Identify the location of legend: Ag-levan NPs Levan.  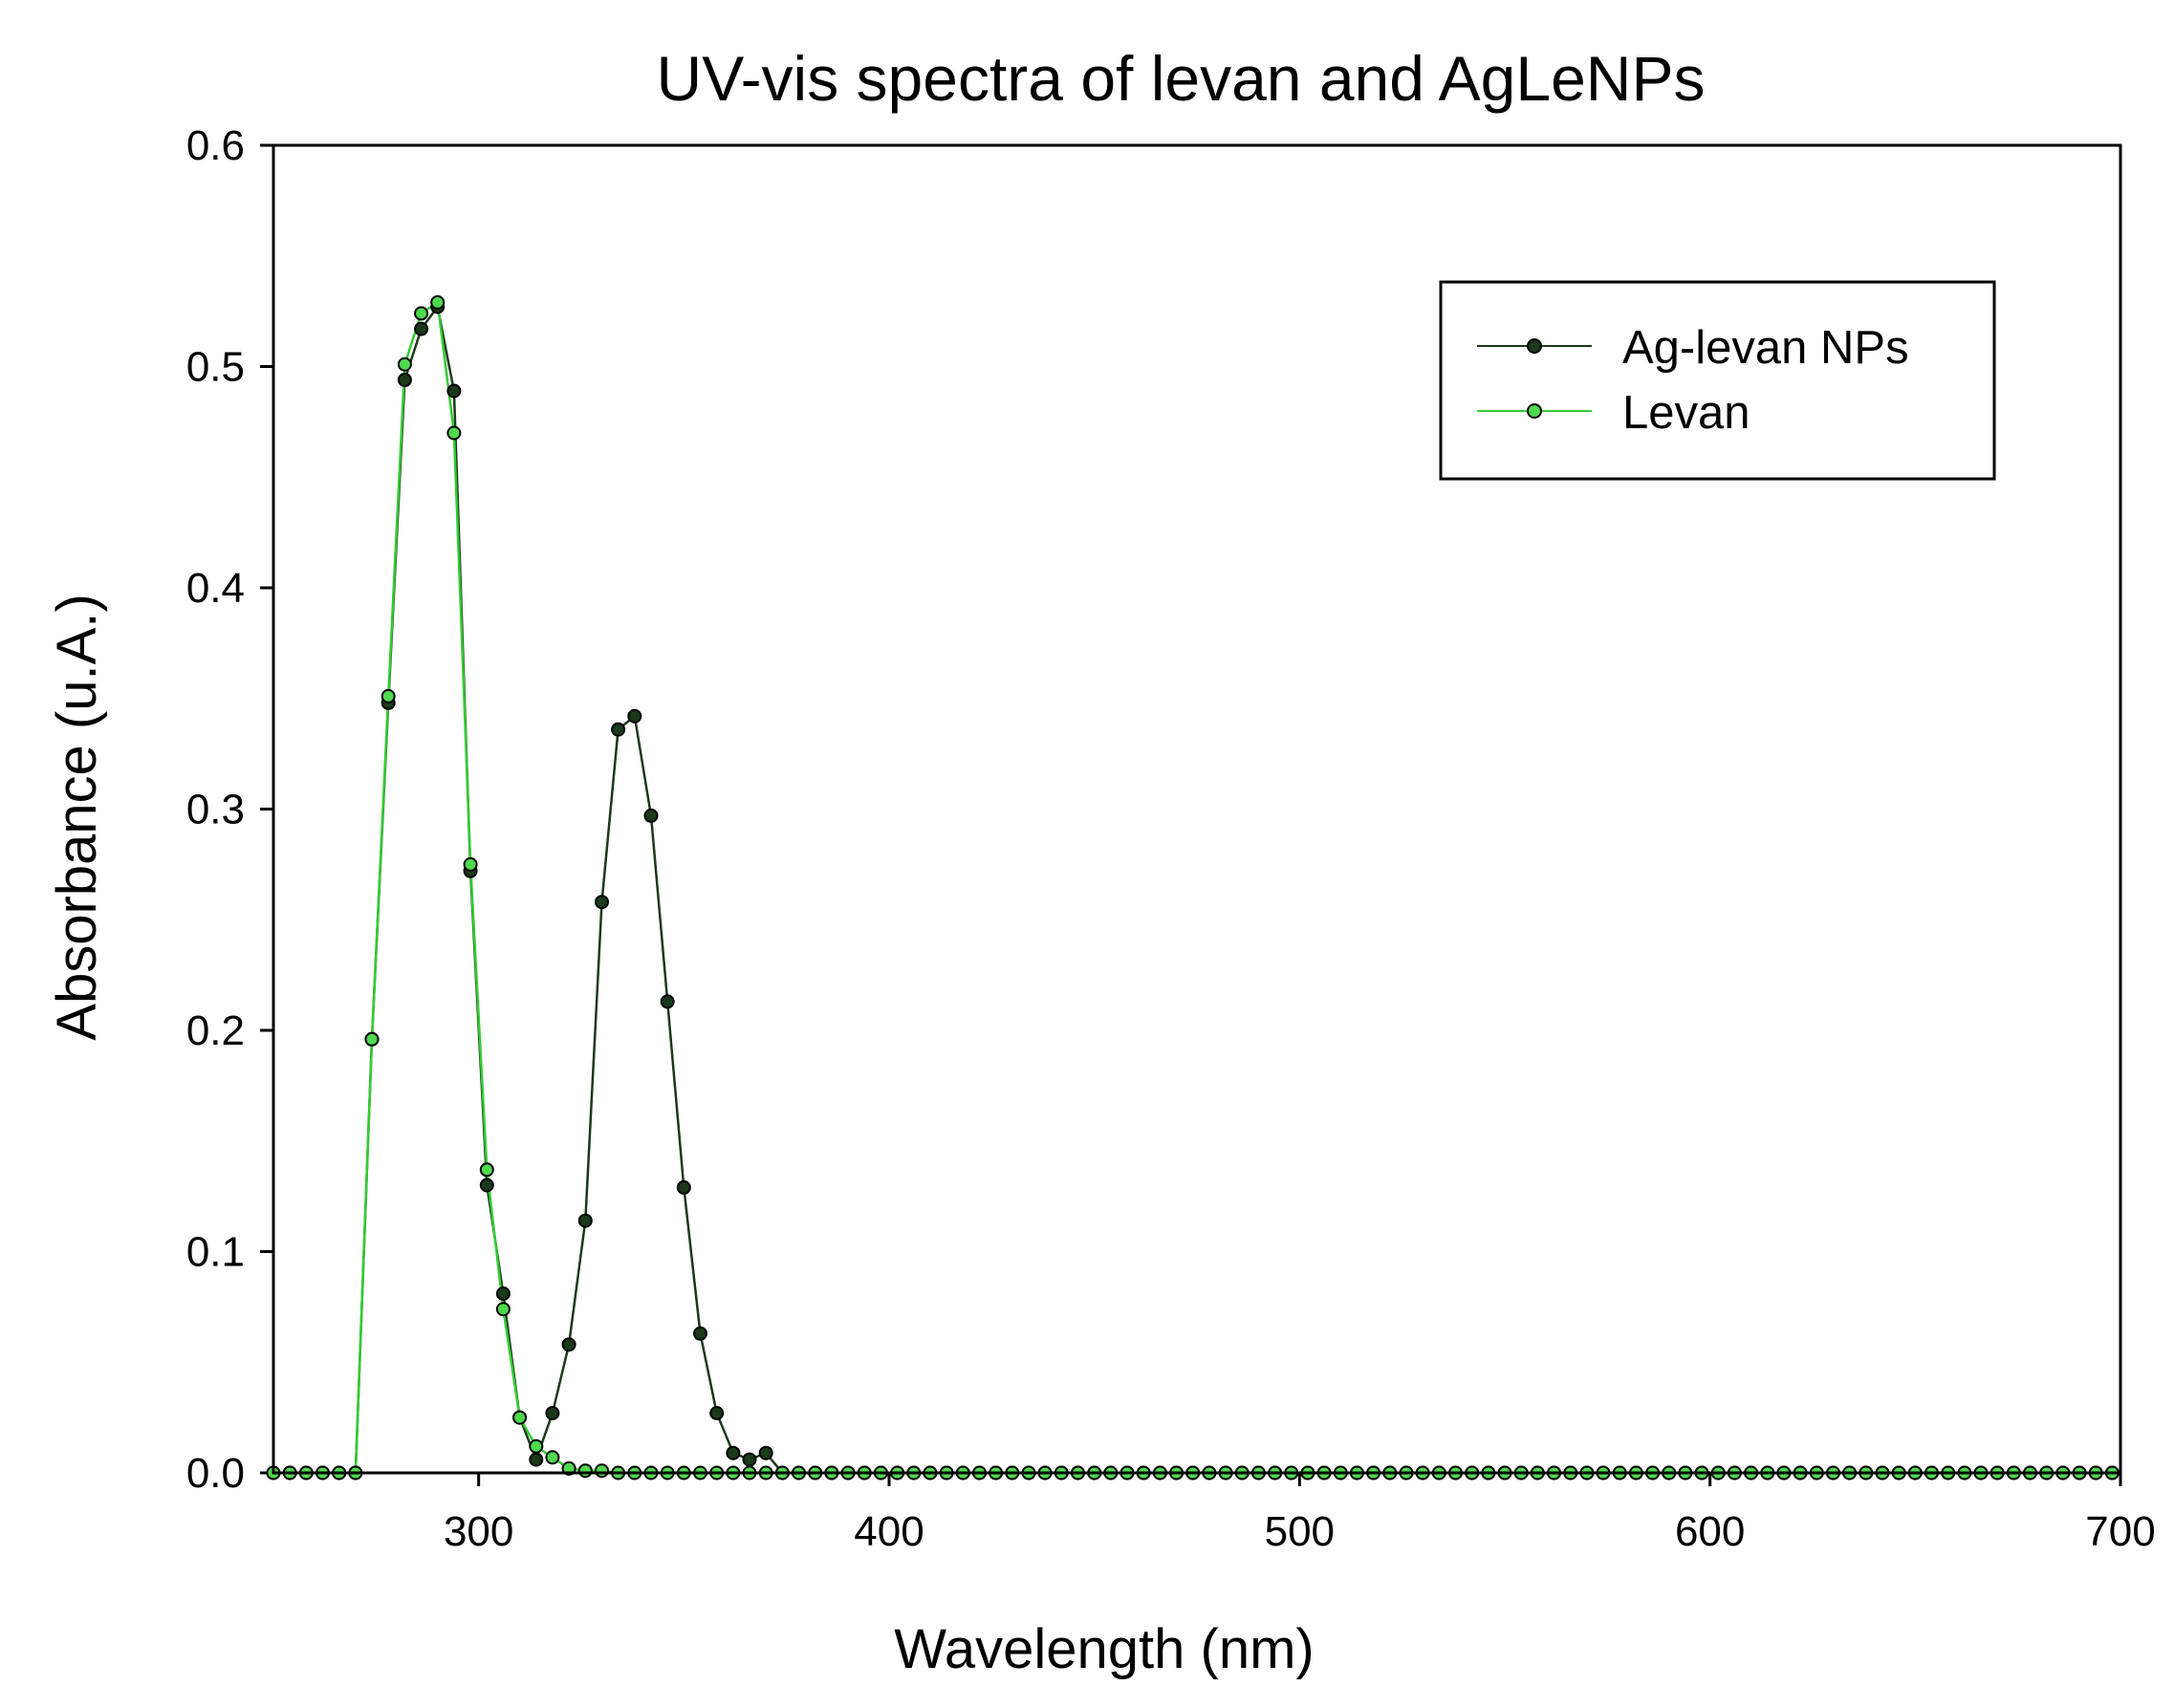
(1717, 380).